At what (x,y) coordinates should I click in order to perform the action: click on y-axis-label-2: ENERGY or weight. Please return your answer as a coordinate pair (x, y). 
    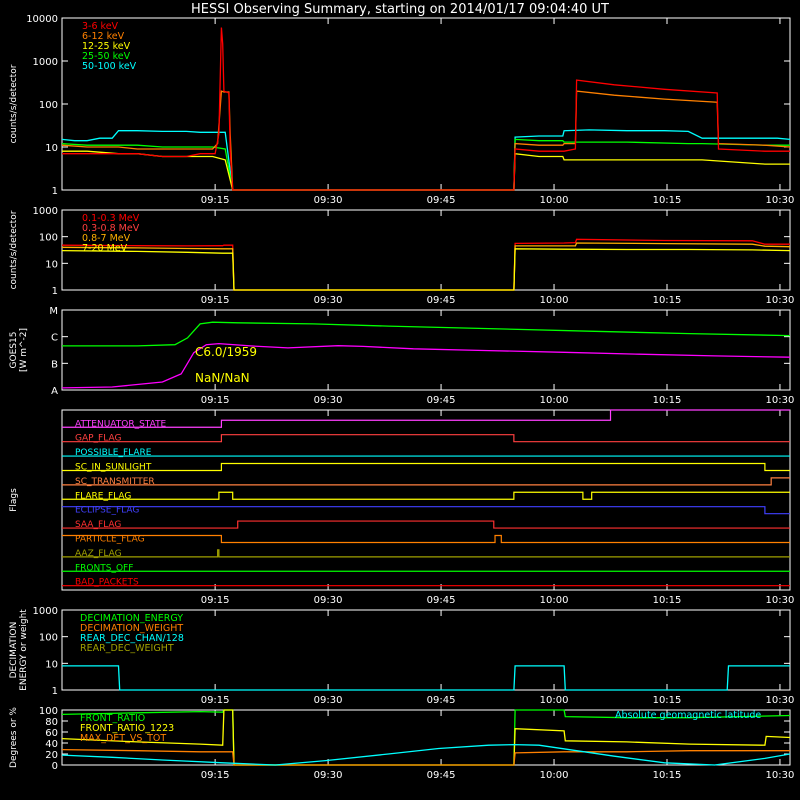
    Looking at the image, I should click on (24, 650).